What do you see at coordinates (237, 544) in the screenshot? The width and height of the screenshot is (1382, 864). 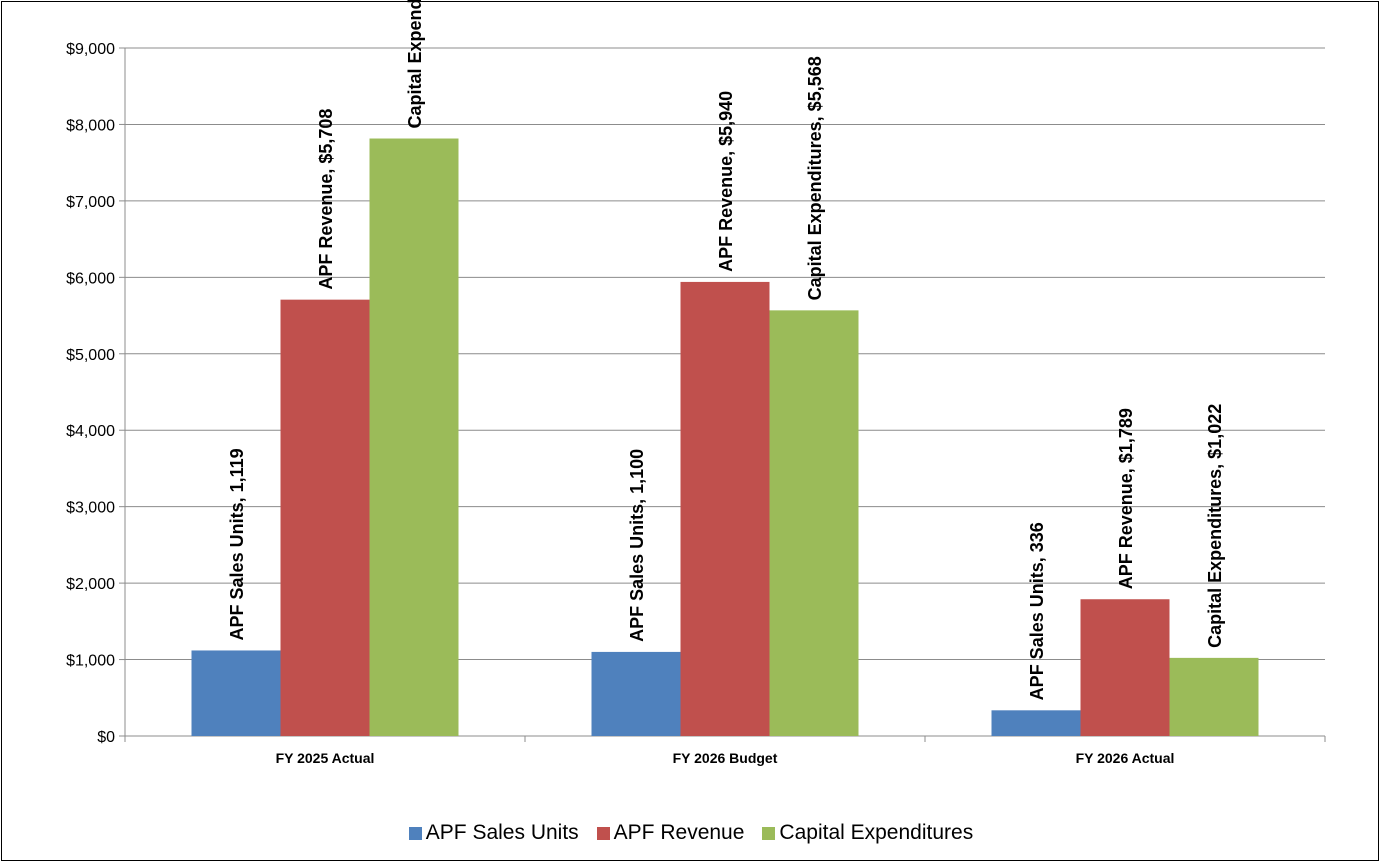 I see `data-label: APF Sales Units, 1,119` at bounding box center [237, 544].